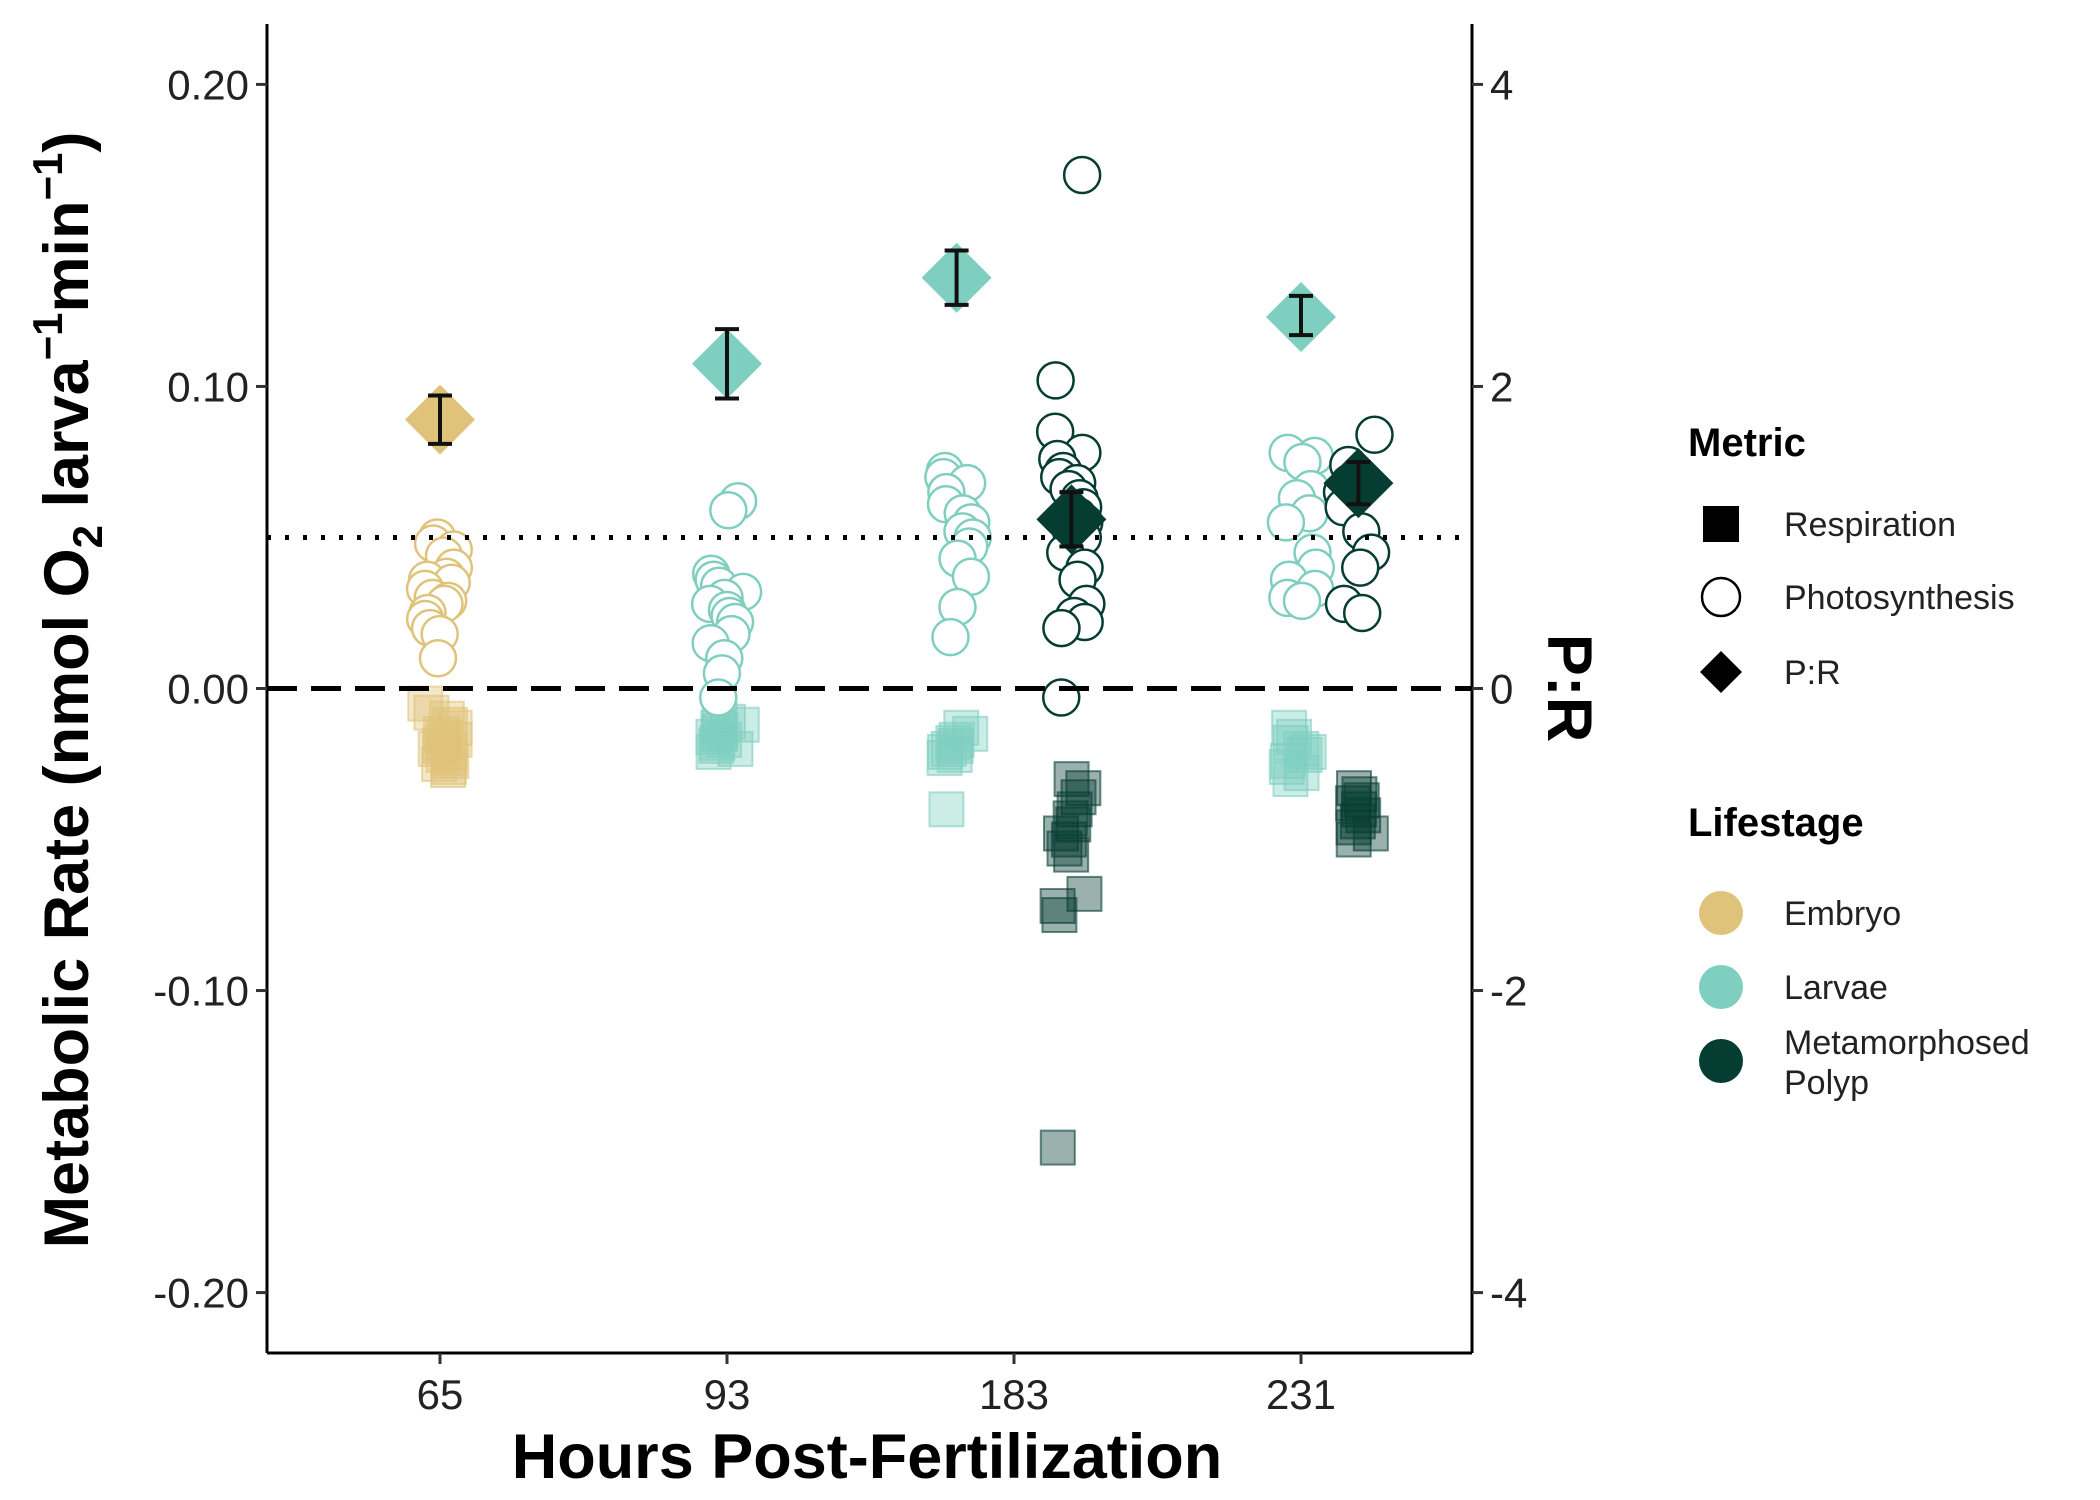 The image size is (2100, 1500). I want to click on legend-metric-title: Metric, so click(1747, 443).